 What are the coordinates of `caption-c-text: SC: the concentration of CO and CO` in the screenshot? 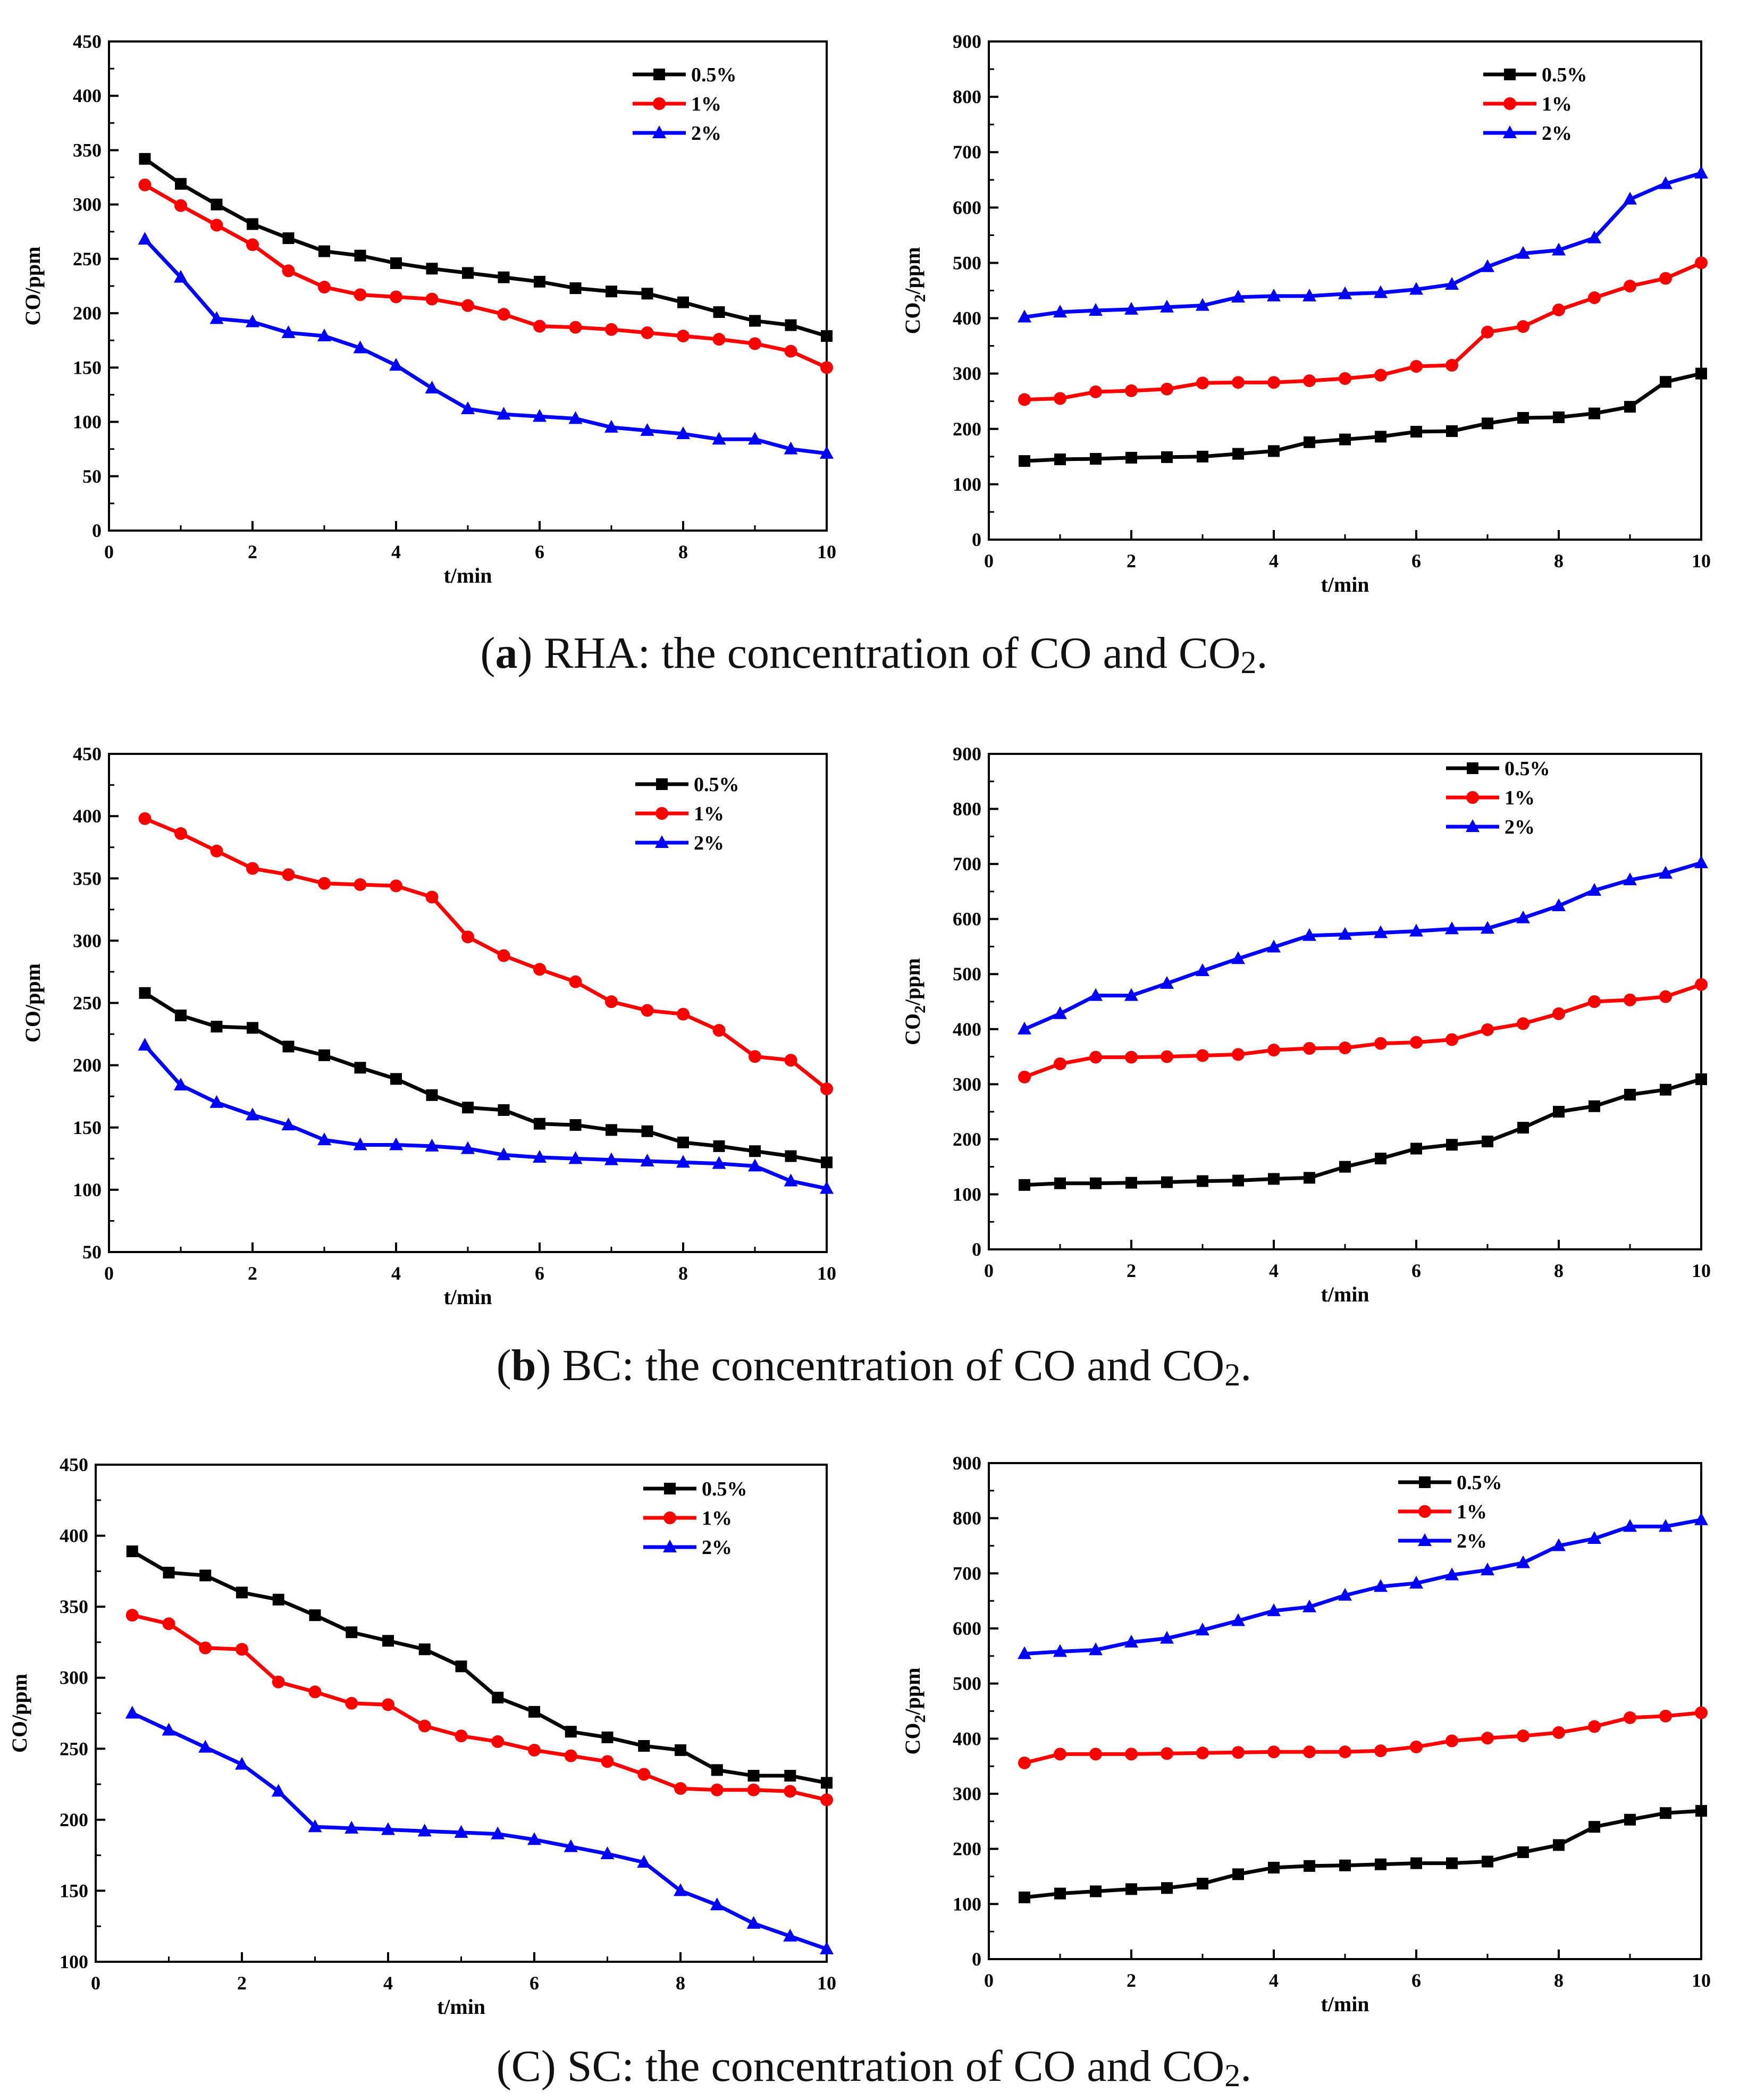 It's located at (896, 2066).